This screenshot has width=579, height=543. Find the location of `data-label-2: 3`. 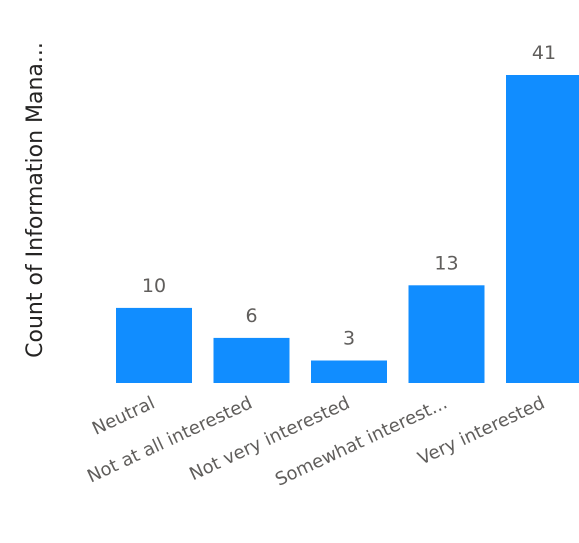

data-label-2: 3 is located at coordinates (349, 339).